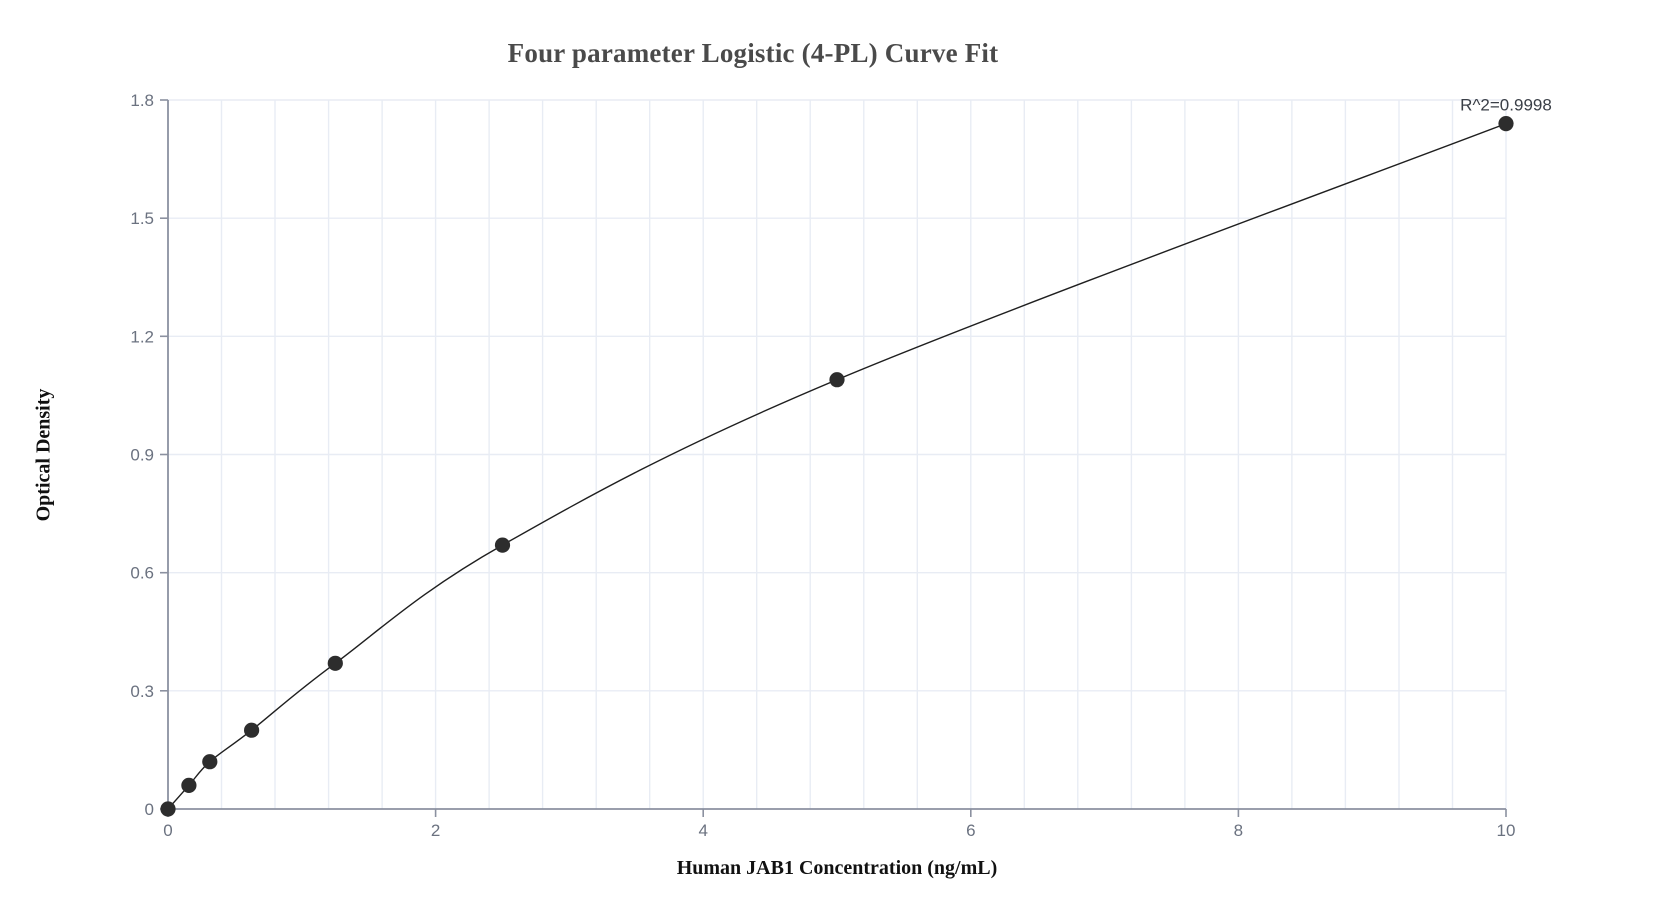 The height and width of the screenshot is (924, 1673). Describe the element at coordinates (142, 573) in the screenshot. I see `y-tick-label: 0.6` at that location.